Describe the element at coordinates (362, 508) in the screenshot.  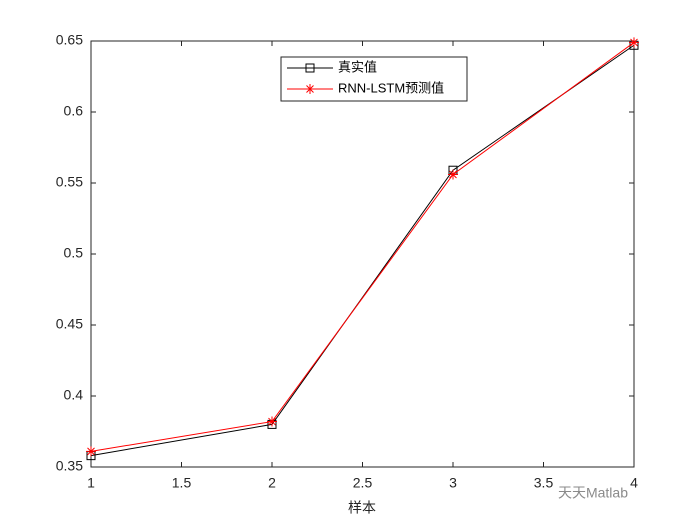
I see `x-axis-label: 样本` at that location.